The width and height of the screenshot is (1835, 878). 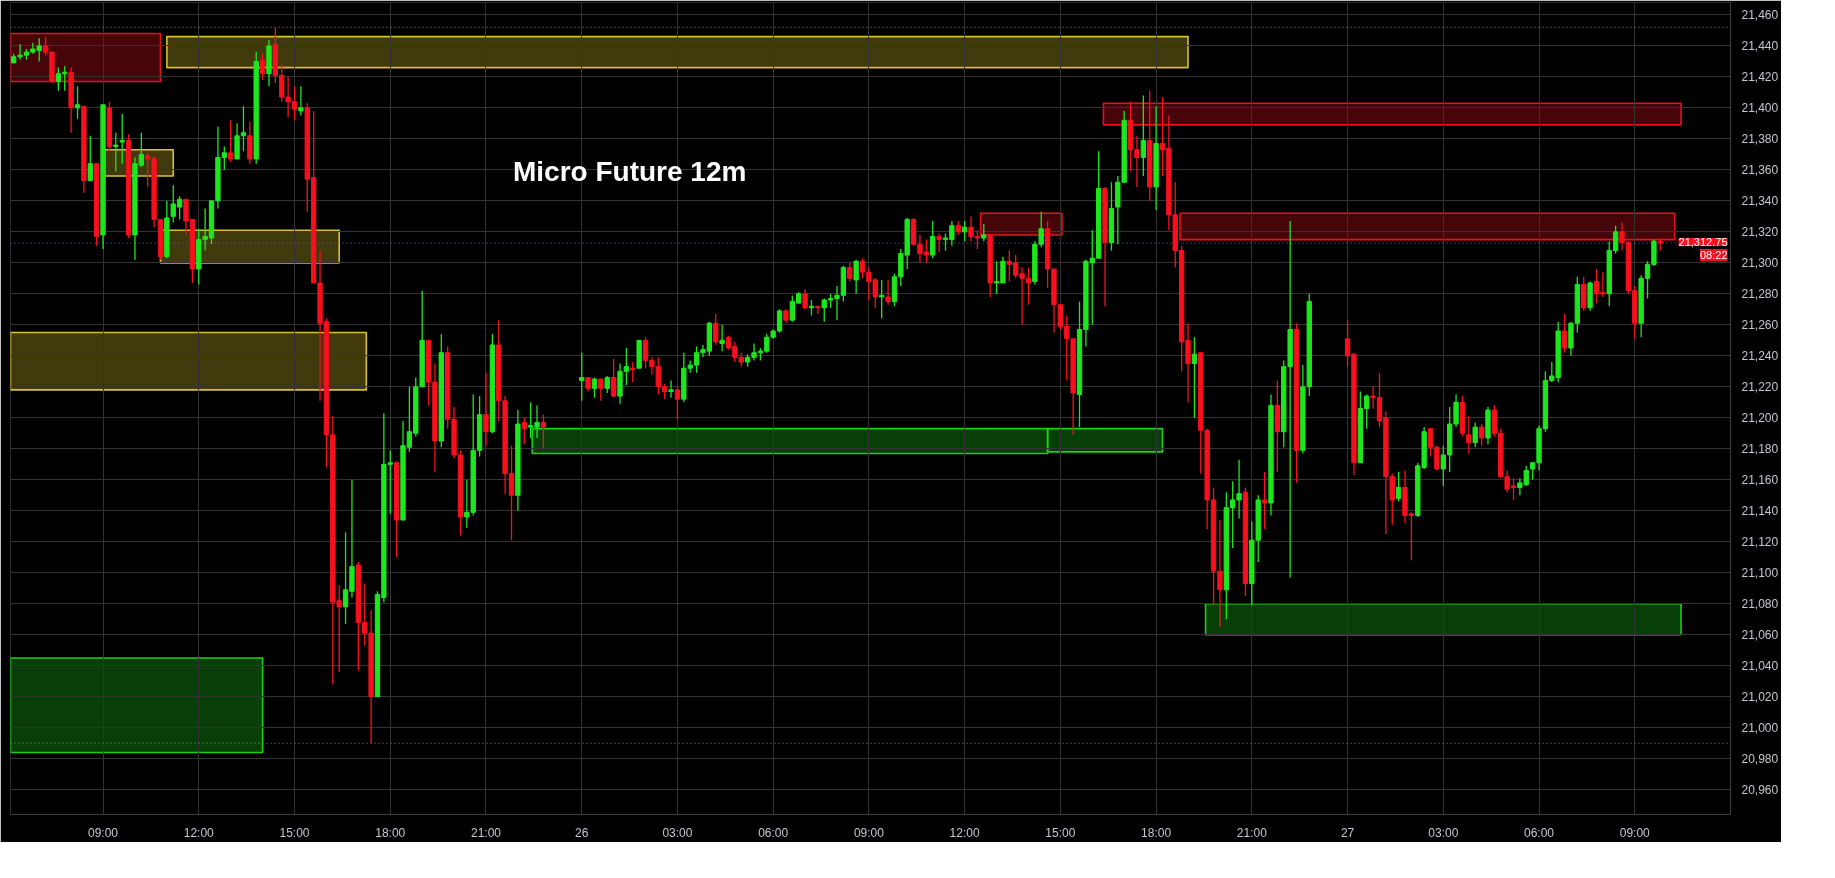 What do you see at coordinates (1760, 77) in the screenshot?
I see `y-tick-label: 21,420` at bounding box center [1760, 77].